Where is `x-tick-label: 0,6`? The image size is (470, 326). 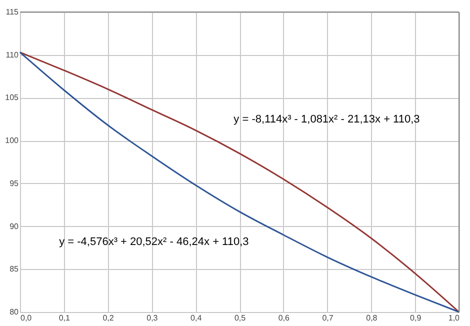 x-tick-label: 0,6 is located at coordinates (284, 318).